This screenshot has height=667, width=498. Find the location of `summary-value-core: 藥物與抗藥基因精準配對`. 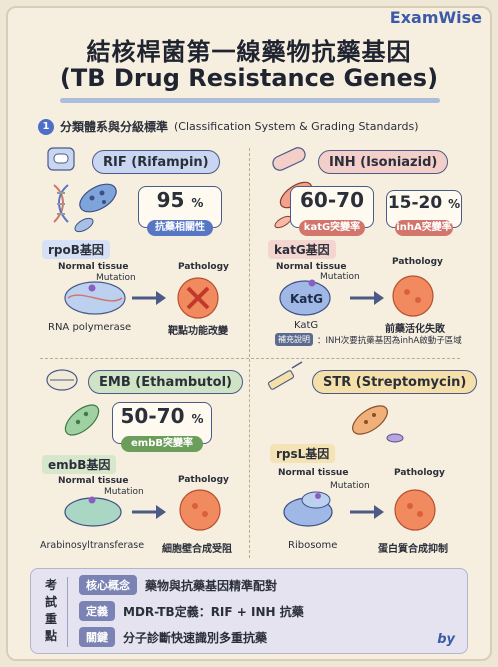

summary-value-core: 藥物與抗藥基因精準配對 is located at coordinates (211, 585).